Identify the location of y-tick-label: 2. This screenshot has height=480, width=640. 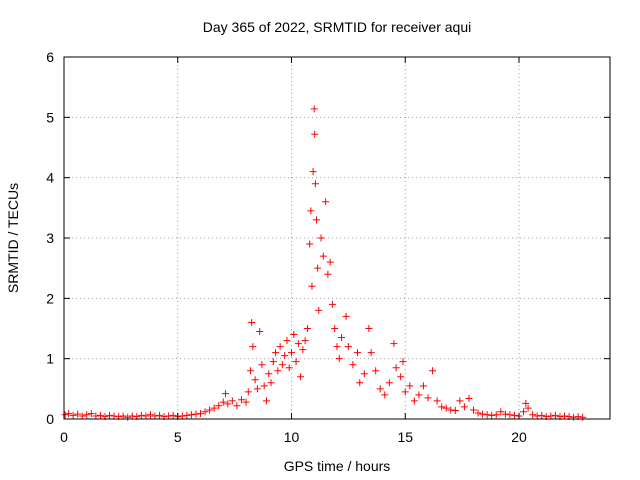
(50, 298).